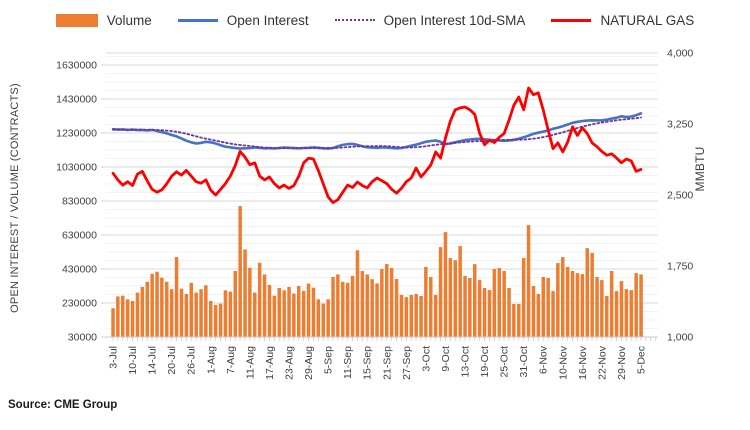 This screenshot has height=430, width=750. I want to click on x-axis-tick-label: 25-Oct, so click(505, 362).